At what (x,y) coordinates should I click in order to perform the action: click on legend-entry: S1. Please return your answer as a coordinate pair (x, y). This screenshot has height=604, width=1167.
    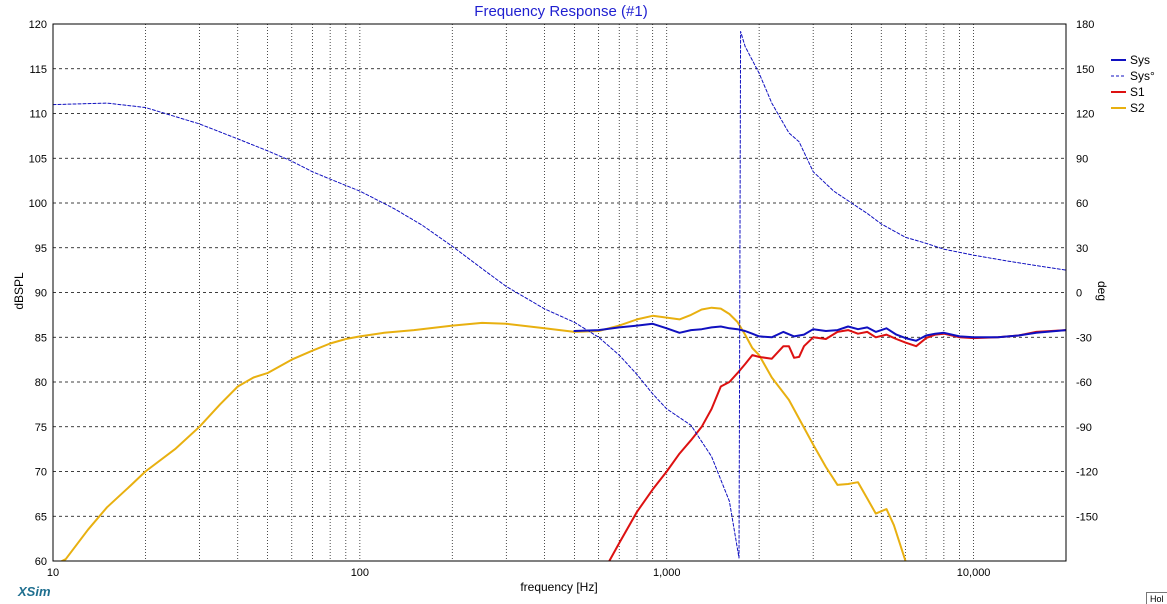
    Looking at the image, I should click on (1137, 92).